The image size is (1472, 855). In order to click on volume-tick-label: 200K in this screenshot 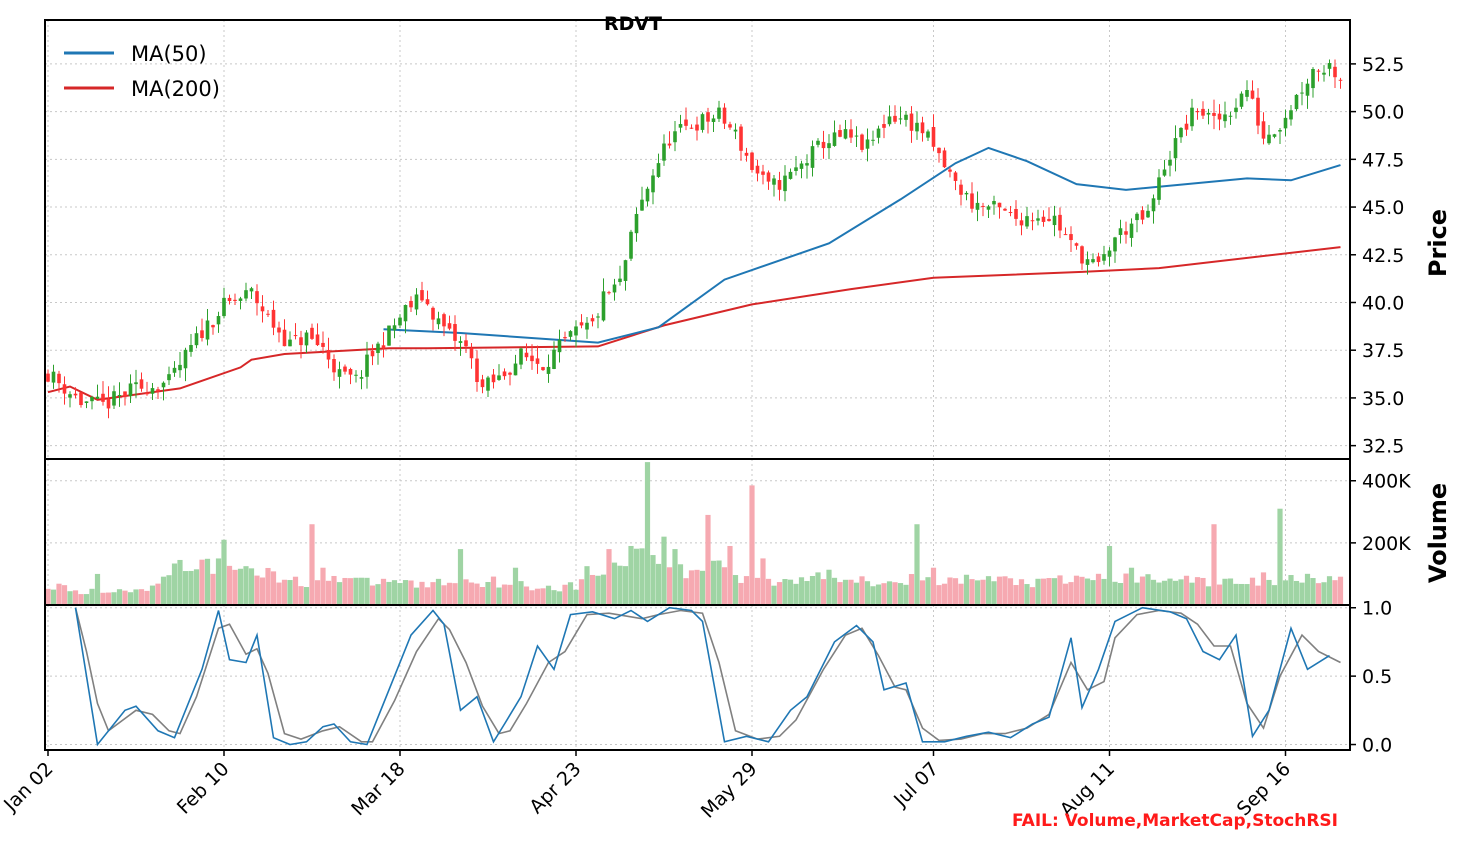, I will do `click(1386, 544)`.